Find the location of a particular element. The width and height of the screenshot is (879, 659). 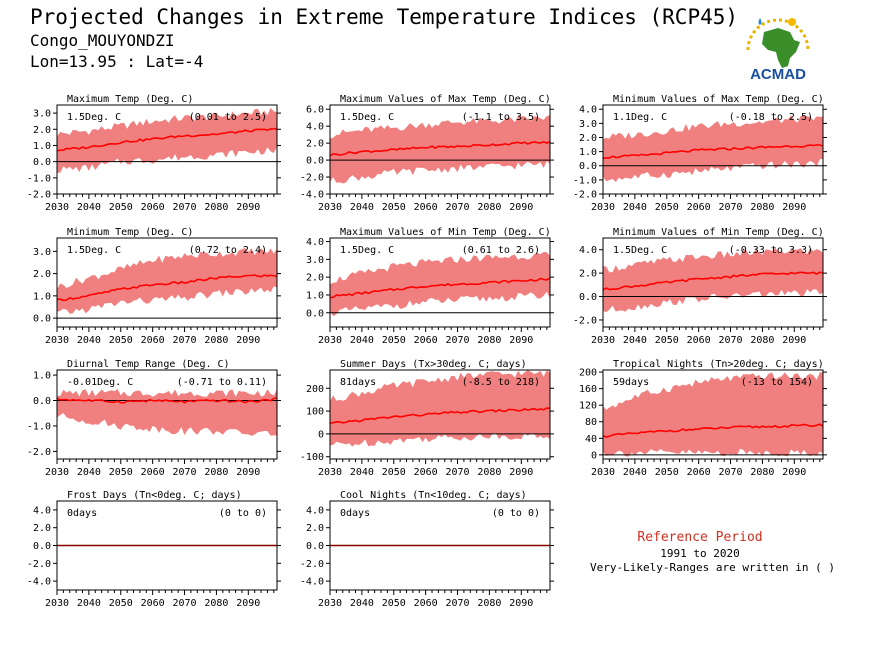

chart-title: Minimum Values of Max Temp (Deg. C) is located at coordinates (718, 99).